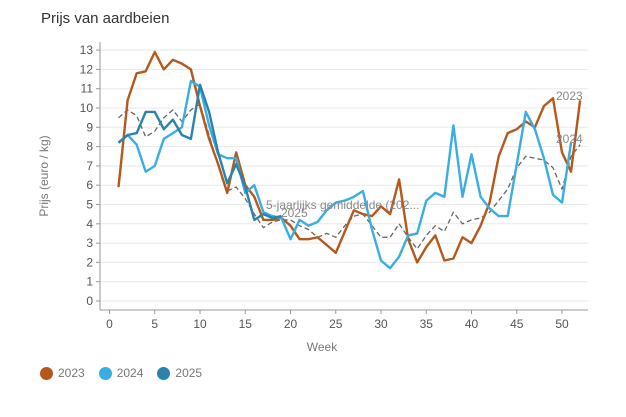 The height and width of the screenshot is (417, 626). What do you see at coordinates (322, 347) in the screenshot?
I see `x-axis-label: Week` at bounding box center [322, 347].